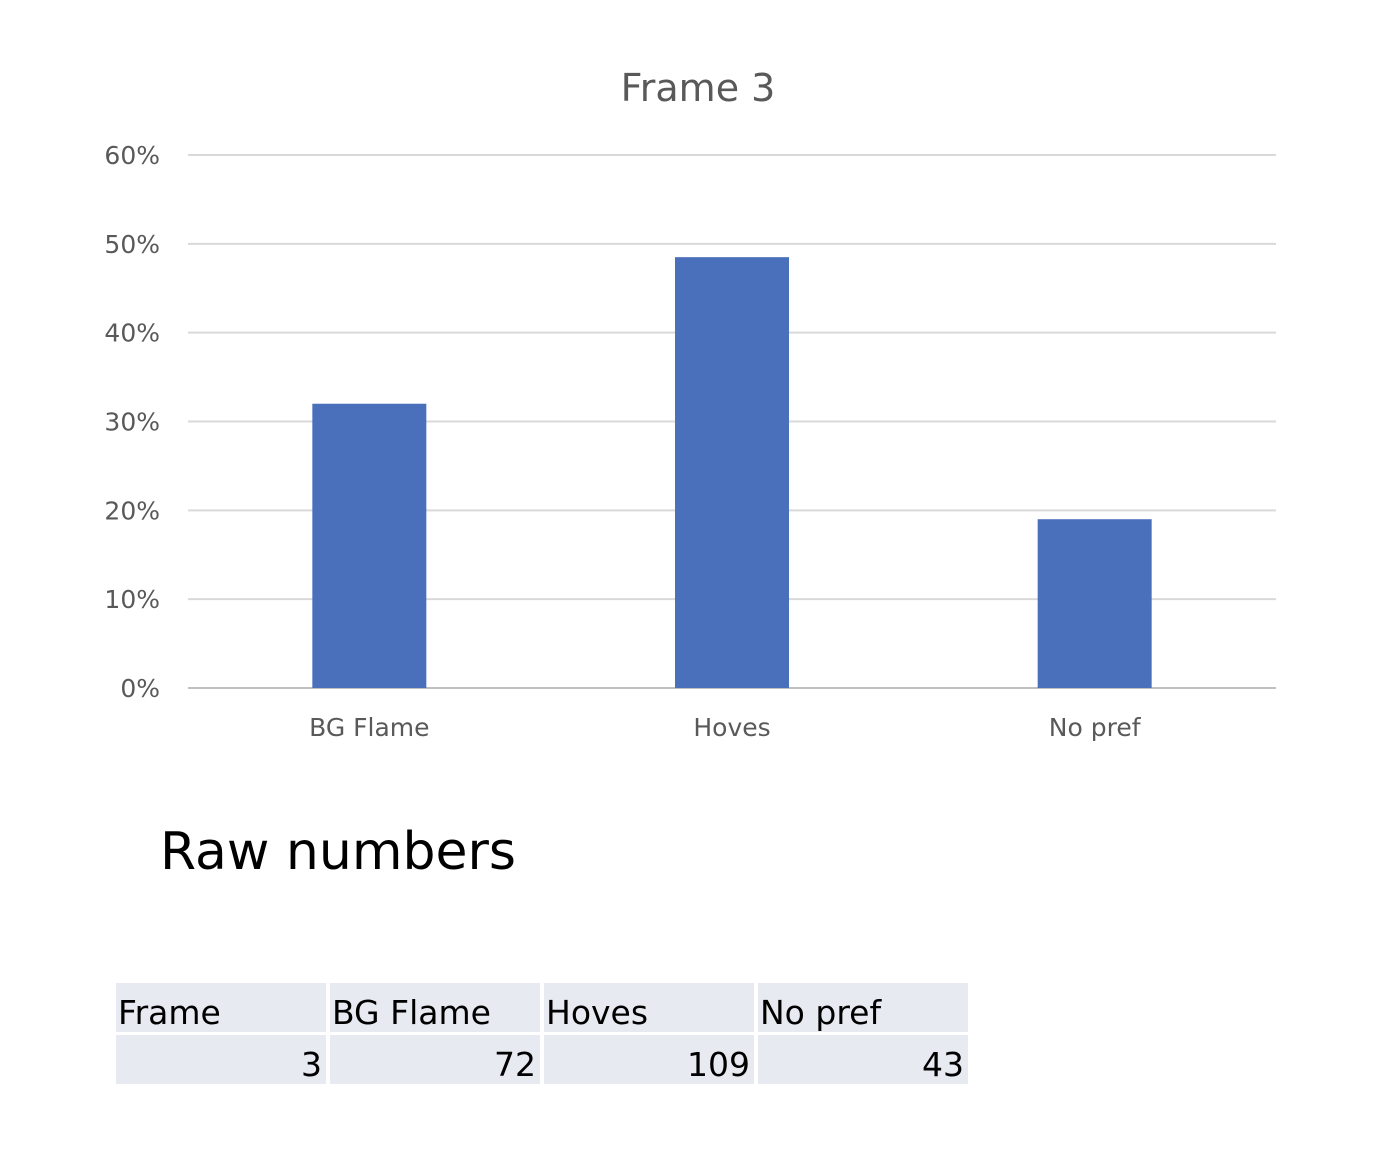  Describe the element at coordinates (221, 1007) in the screenshot. I see `table-header-cell: Frame` at that location.